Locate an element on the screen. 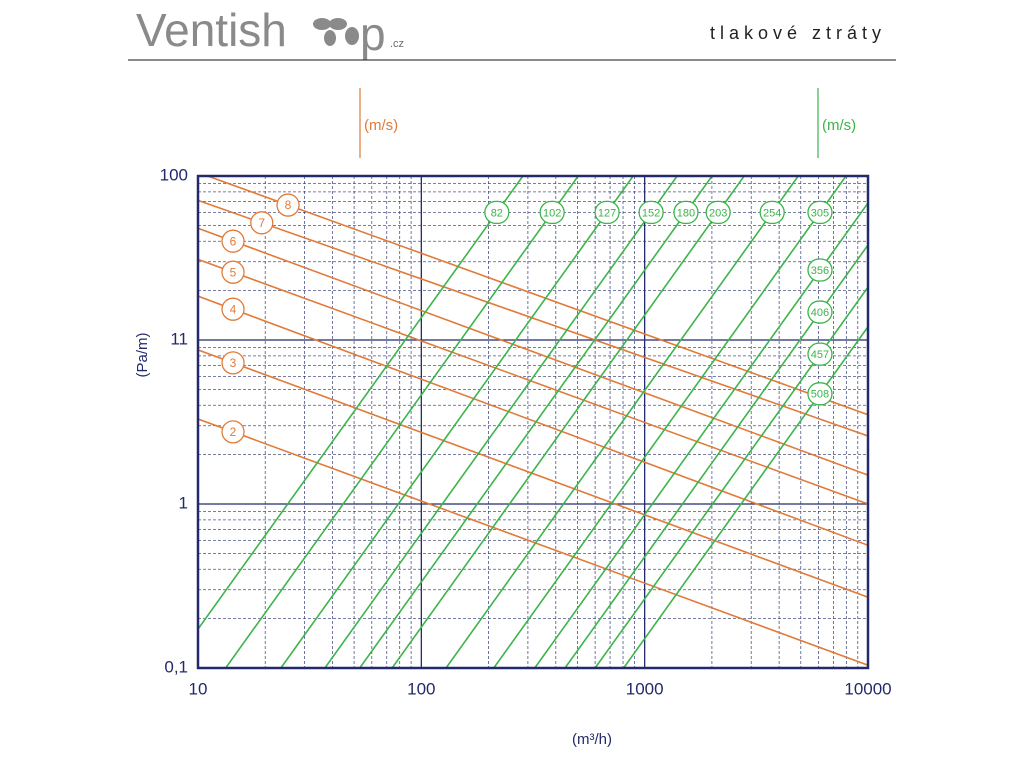 This screenshot has height=773, width=1024. page-title: tlakové ztráty is located at coordinates (798, 33).